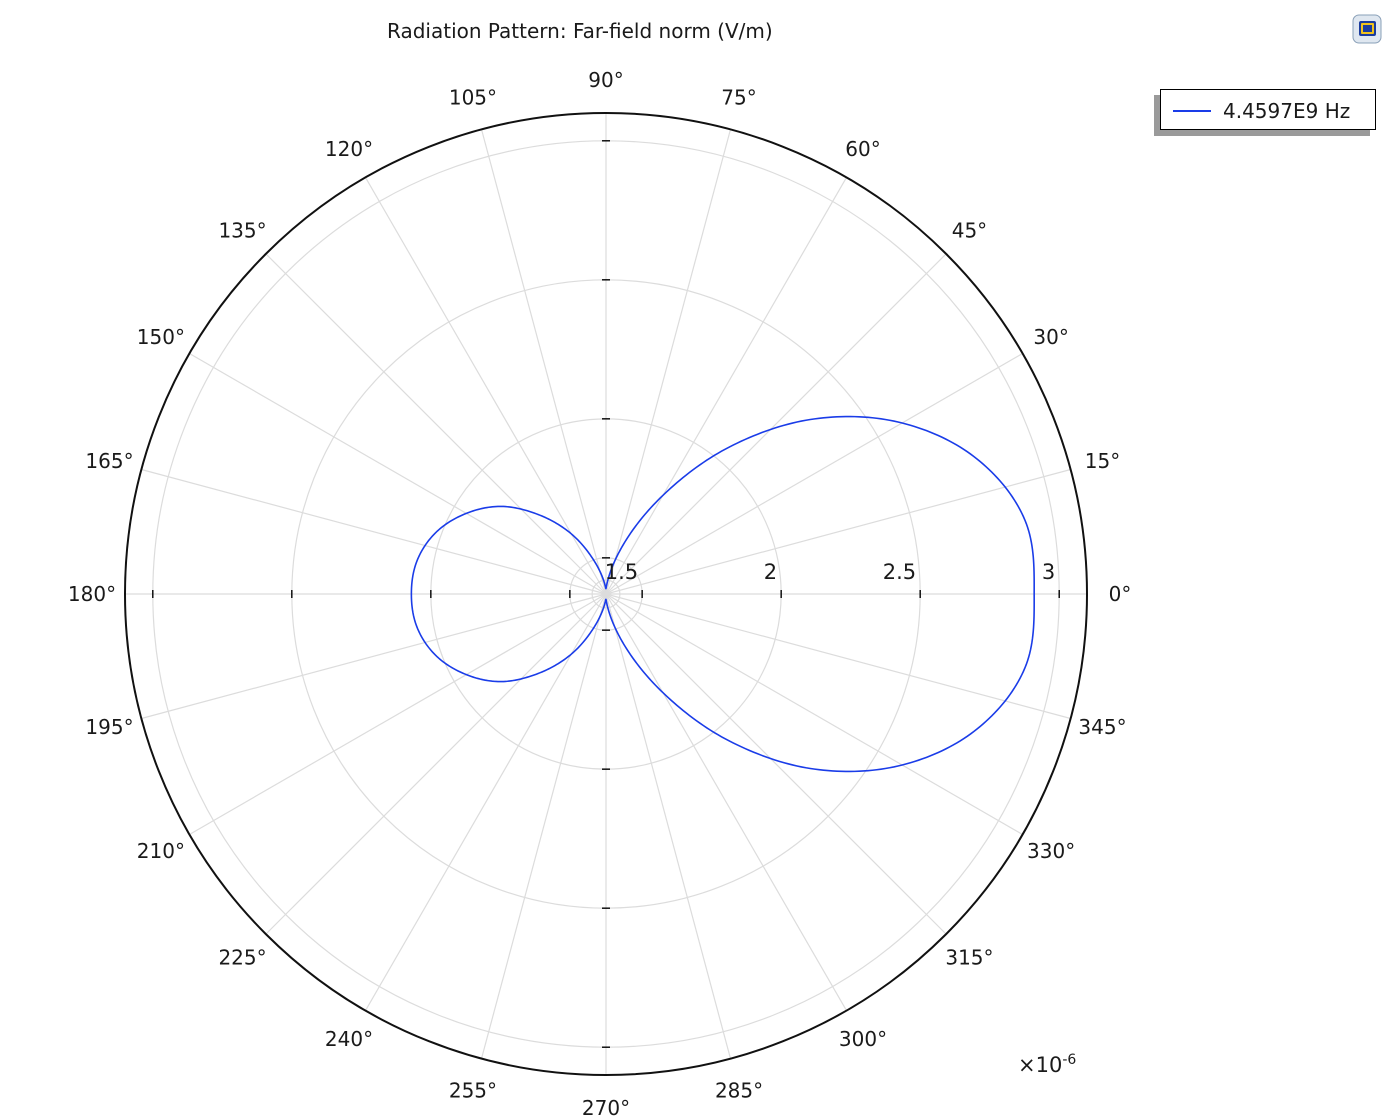 The height and width of the screenshot is (1116, 1394). I want to click on angle-tick-label: 165°, so click(109, 461).